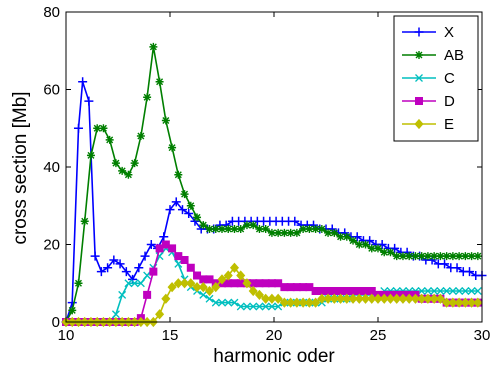  What do you see at coordinates (51, 12) in the screenshot?
I see `y-tick-label: 80` at bounding box center [51, 12].